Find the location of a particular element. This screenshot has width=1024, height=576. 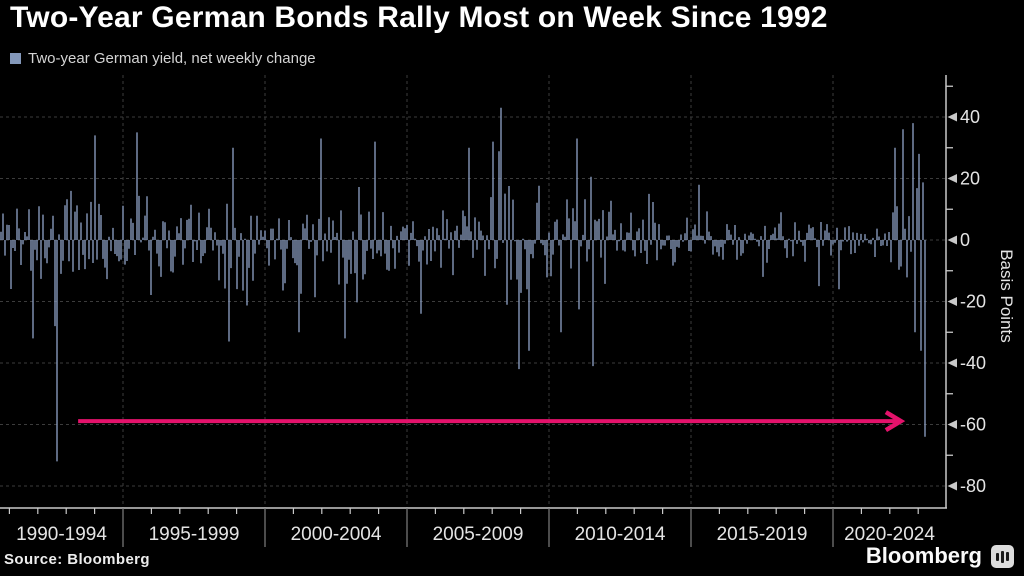

legend: Two-year German yield, net weekly change is located at coordinates (163, 58).